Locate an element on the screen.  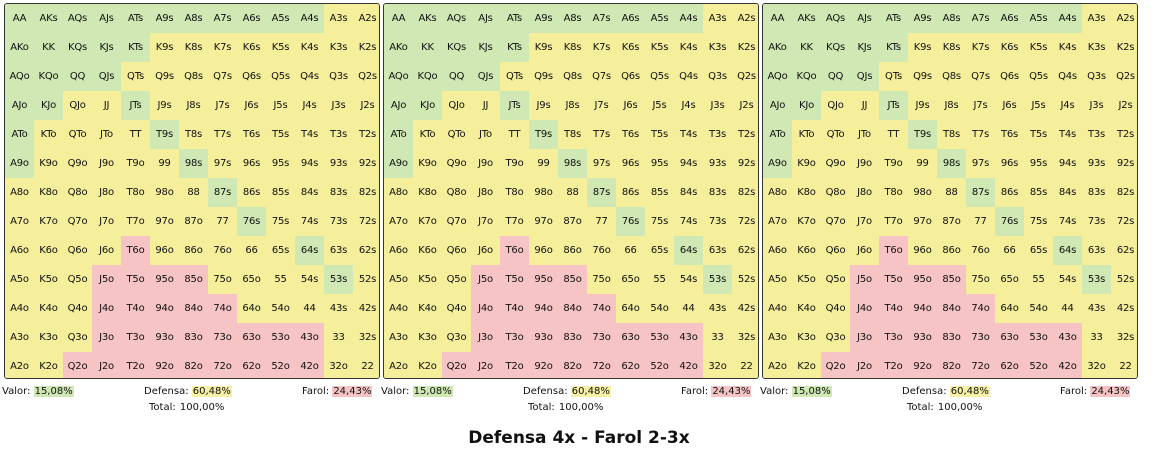
hand-cell: 95s is located at coordinates (280, 163).